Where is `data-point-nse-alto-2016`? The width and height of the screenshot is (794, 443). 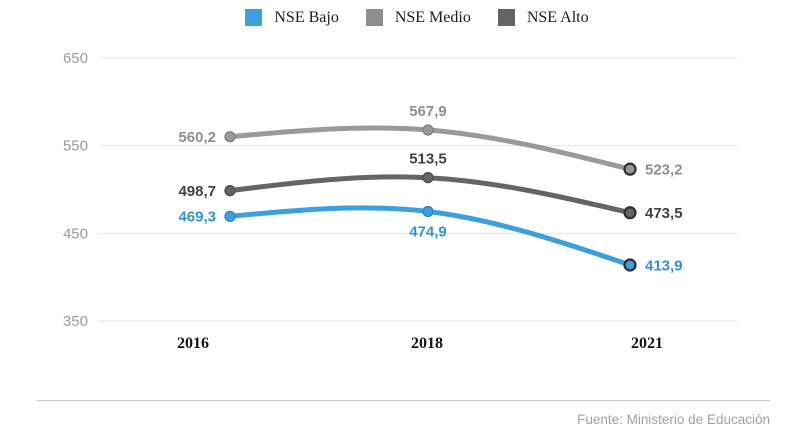 data-point-nse-alto-2016 is located at coordinates (230, 190).